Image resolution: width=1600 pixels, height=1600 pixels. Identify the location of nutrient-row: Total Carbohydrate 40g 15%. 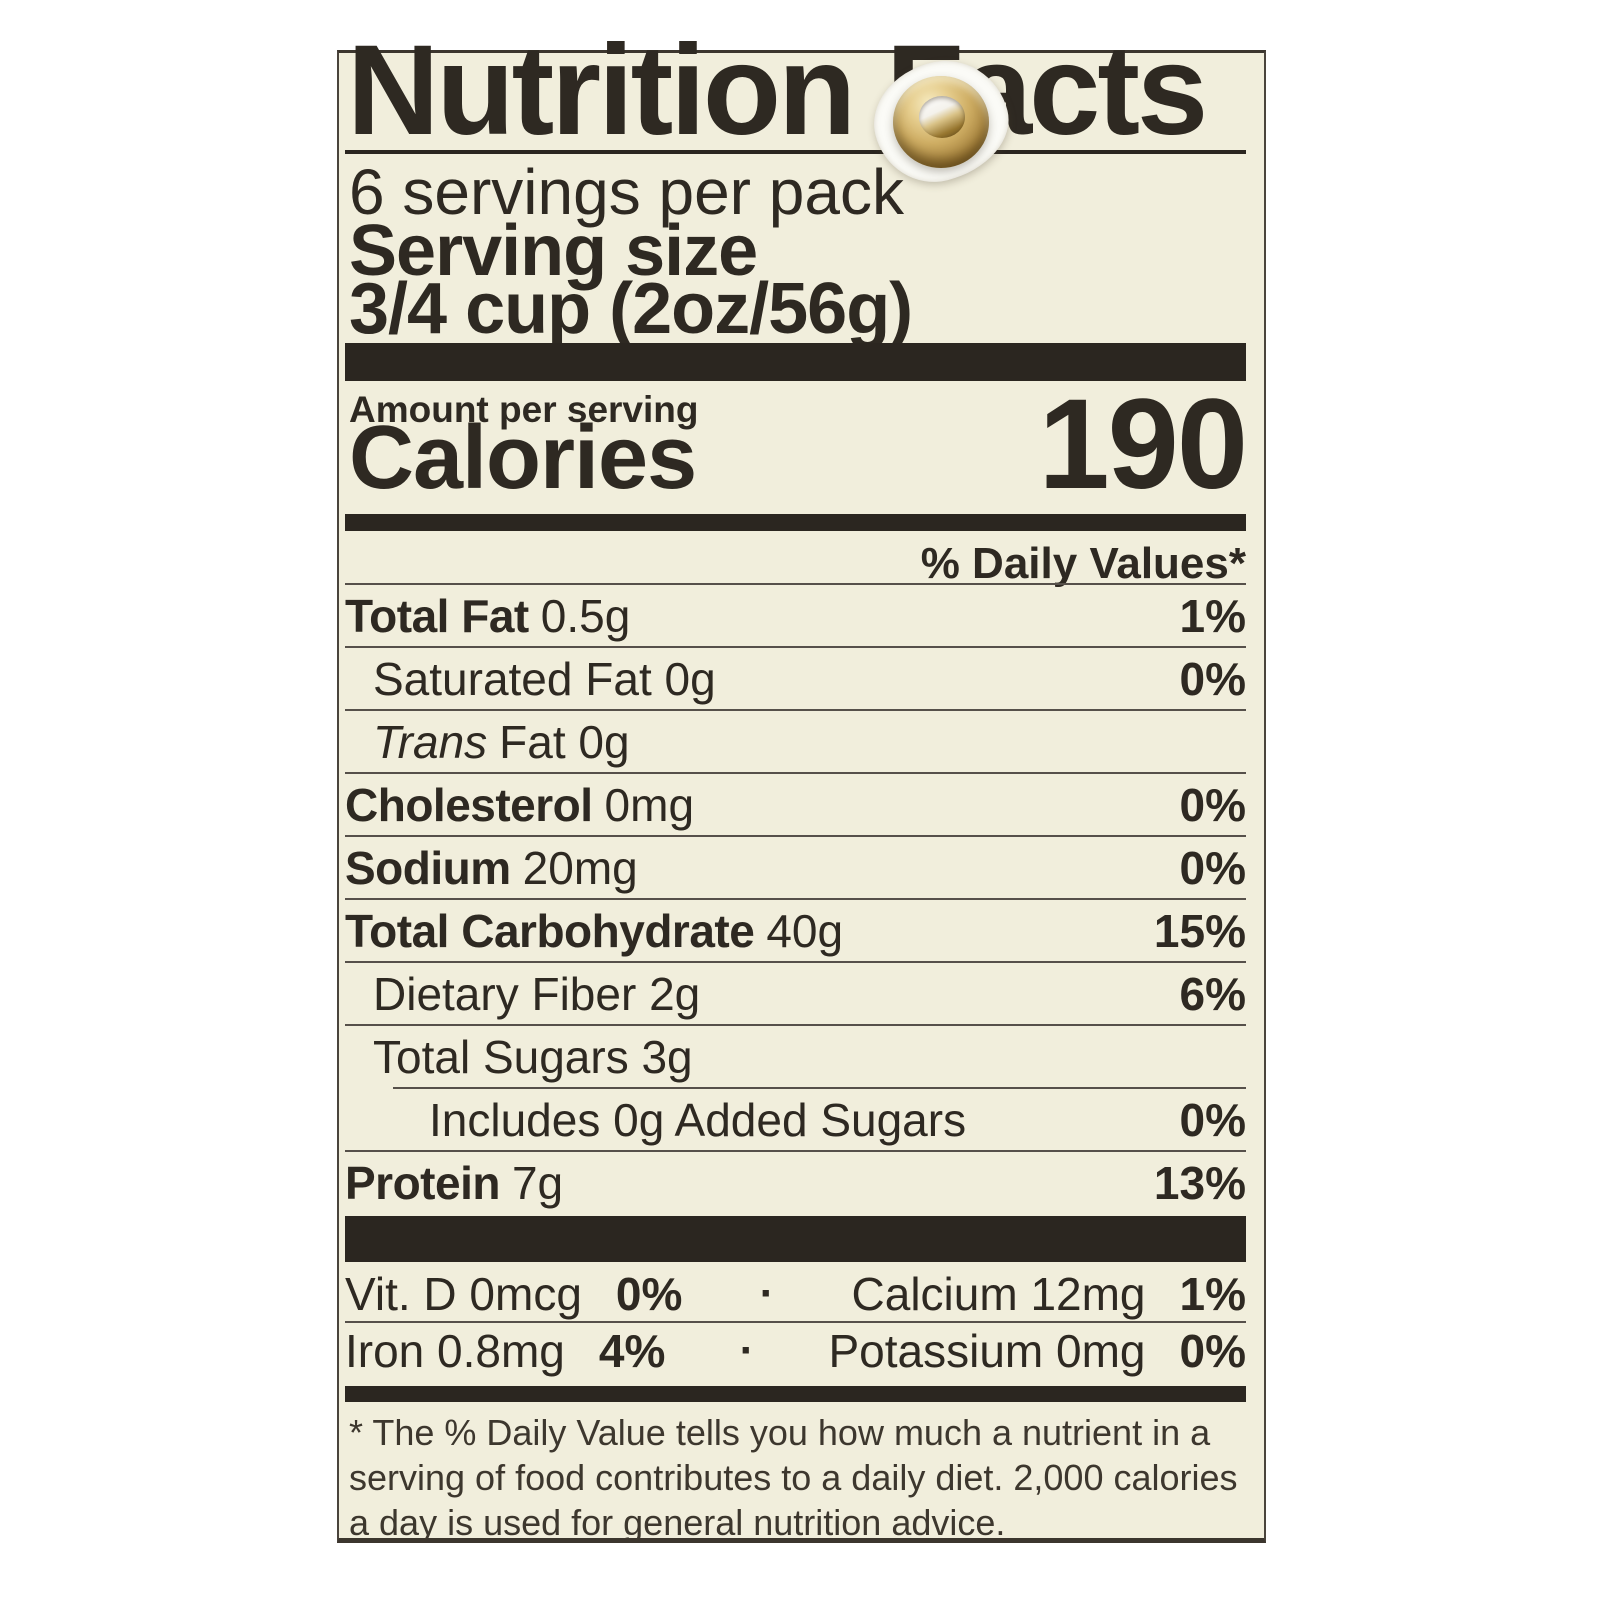
(795, 930).